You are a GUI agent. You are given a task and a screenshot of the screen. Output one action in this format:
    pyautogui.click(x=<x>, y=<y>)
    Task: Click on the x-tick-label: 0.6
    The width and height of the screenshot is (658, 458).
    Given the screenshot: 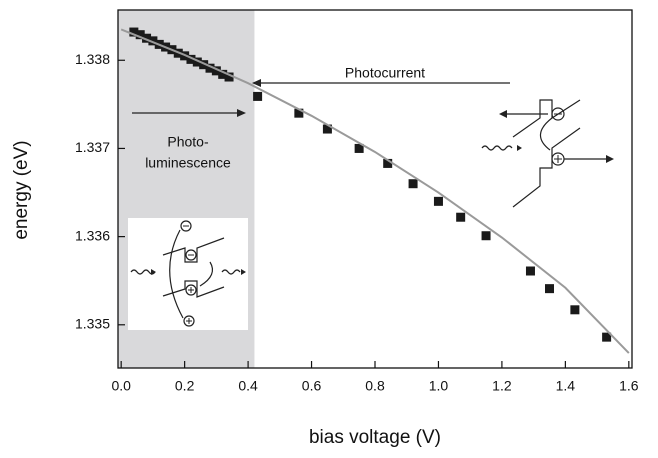 What is the action you would take?
    pyautogui.click(x=312, y=386)
    